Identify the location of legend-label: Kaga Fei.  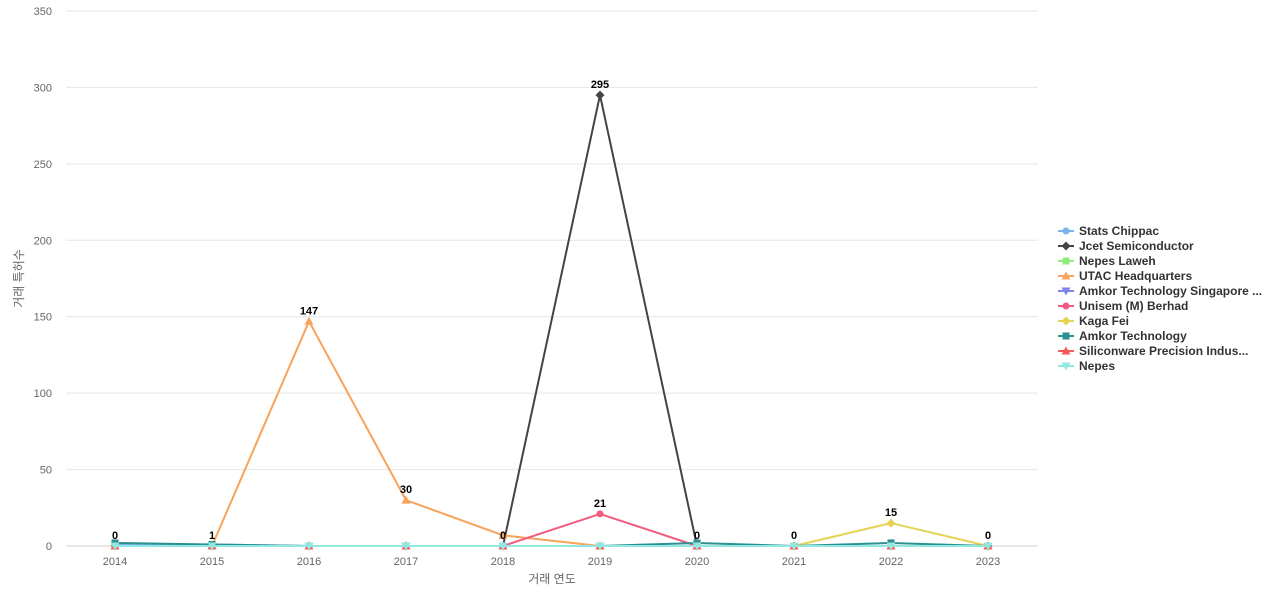
(1104, 321).